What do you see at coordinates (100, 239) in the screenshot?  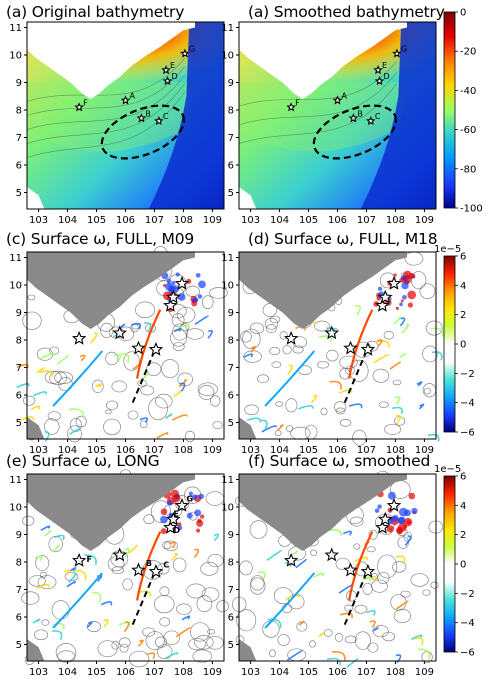 I see `panel-title-c: (c) Surface ω, FULL, M09` at bounding box center [100, 239].